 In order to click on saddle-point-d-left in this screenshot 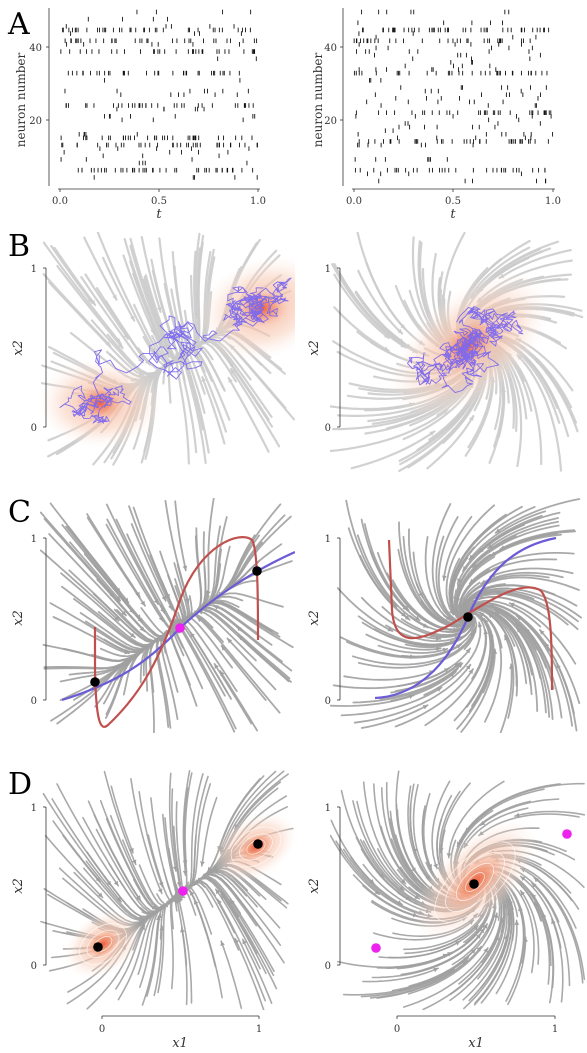, I will do `click(183, 891)`.